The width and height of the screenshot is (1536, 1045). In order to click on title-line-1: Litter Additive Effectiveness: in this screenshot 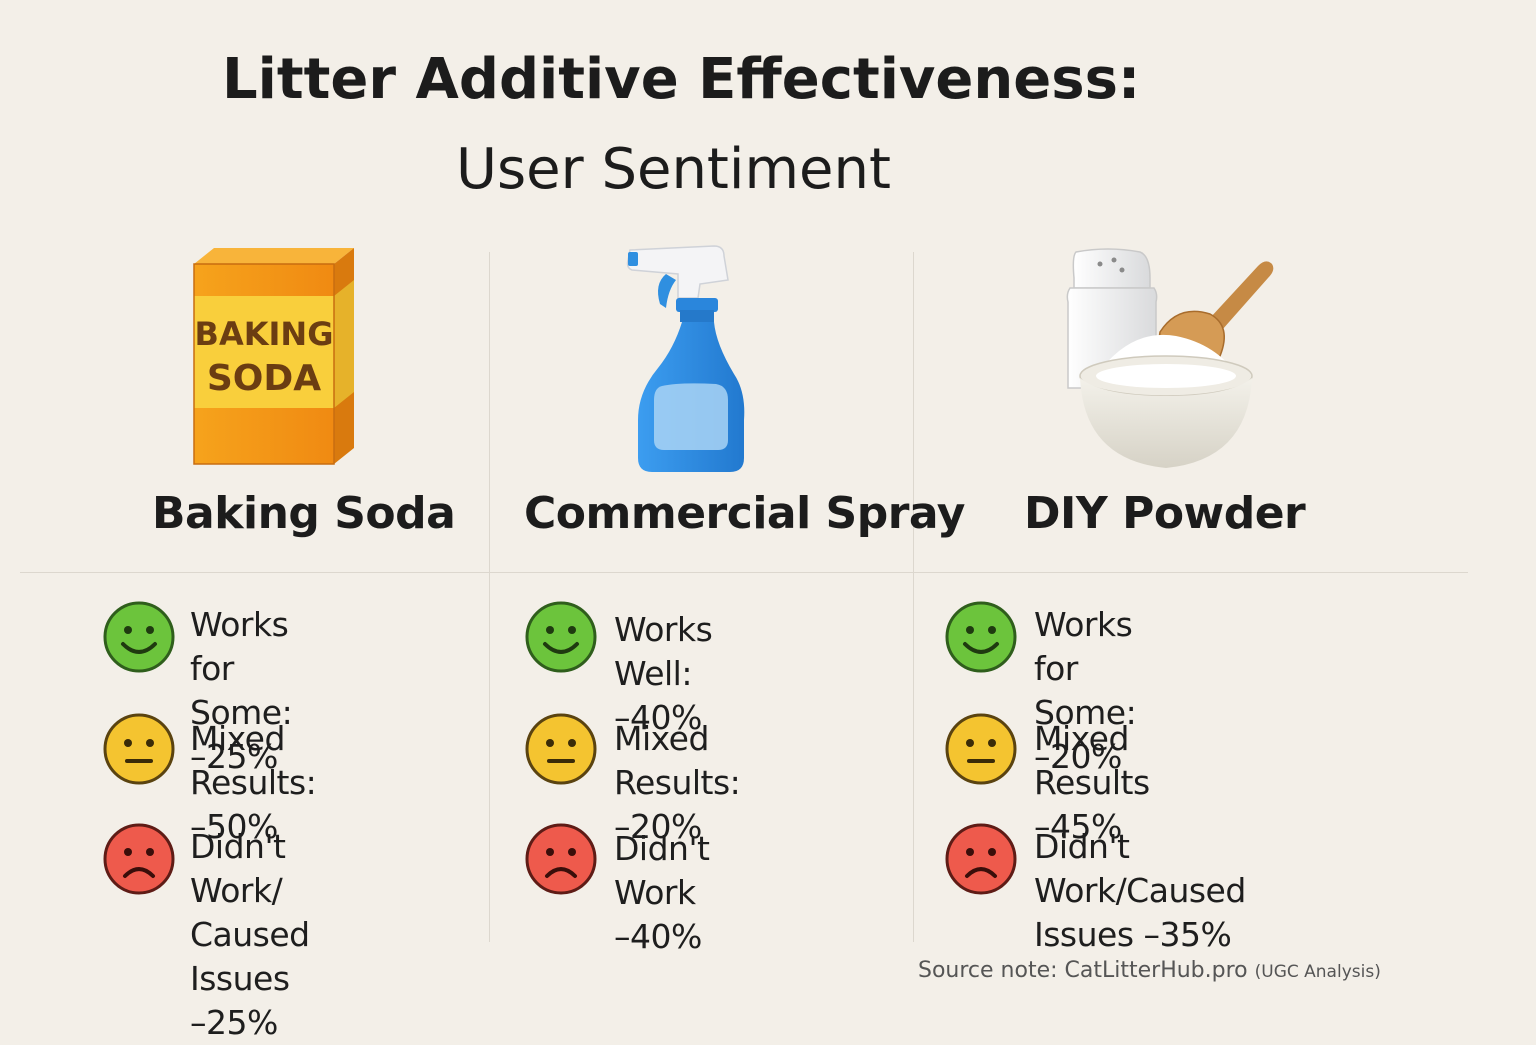, I will do `click(681, 79)`.